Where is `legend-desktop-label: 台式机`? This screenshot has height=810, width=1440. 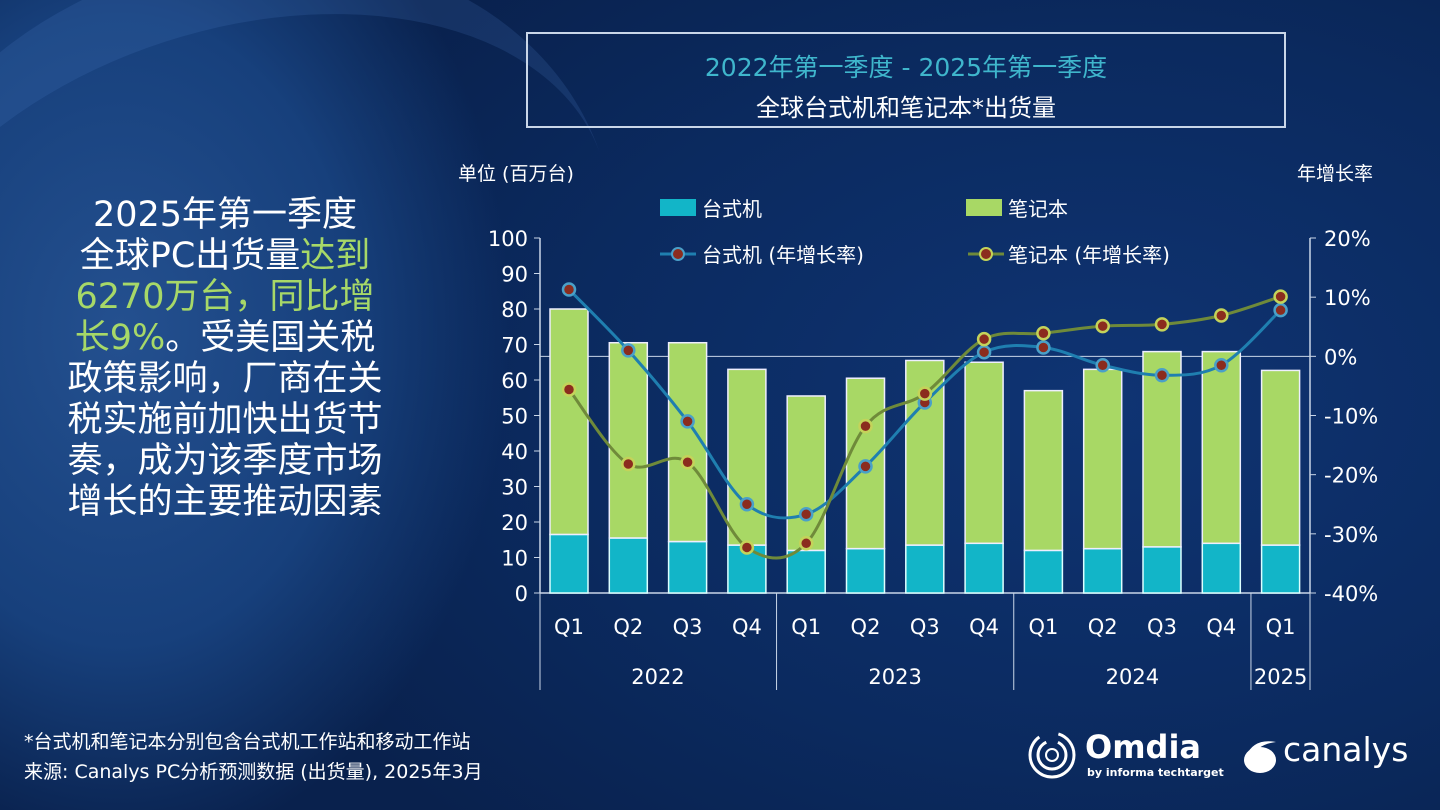 legend-desktop-label: 台式机 is located at coordinates (732, 209).